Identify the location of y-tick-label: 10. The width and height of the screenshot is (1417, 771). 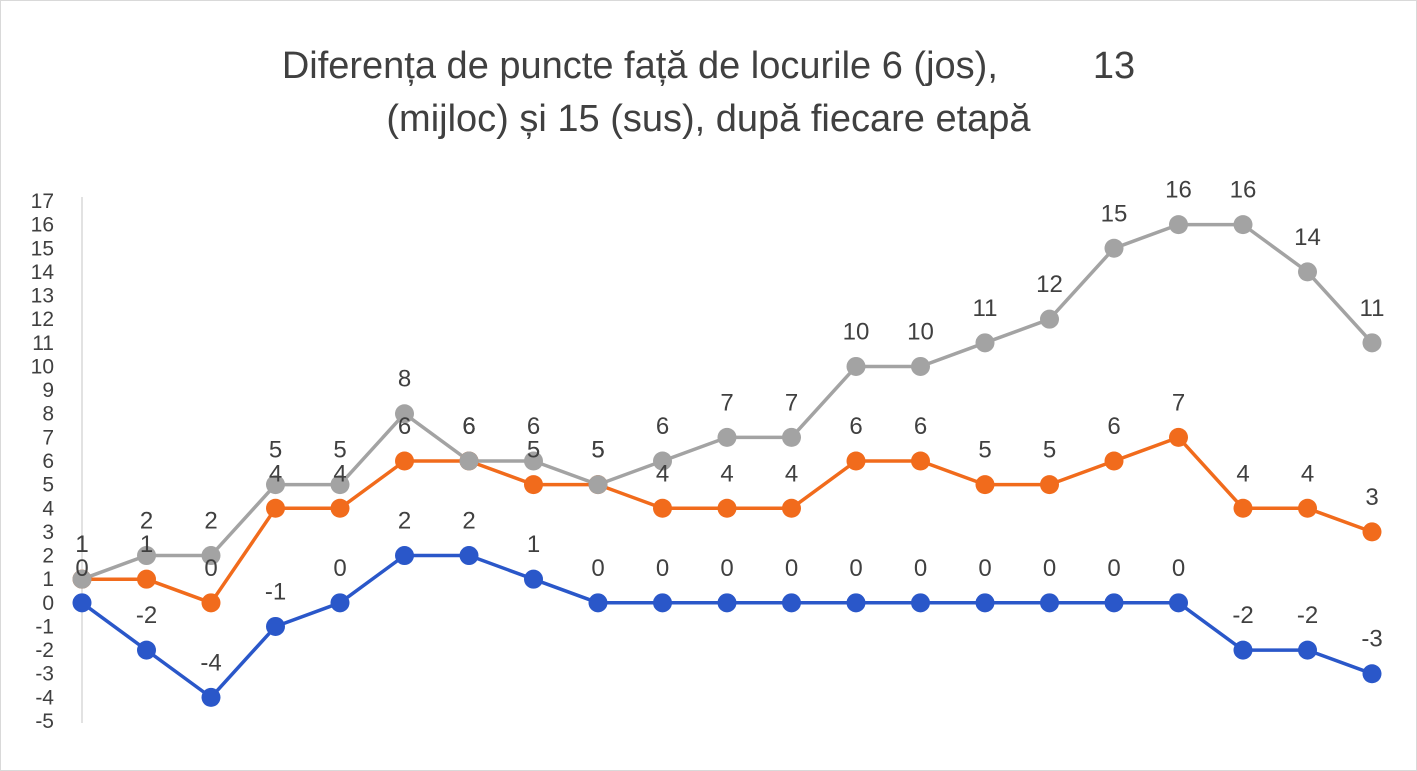
(42, 366).